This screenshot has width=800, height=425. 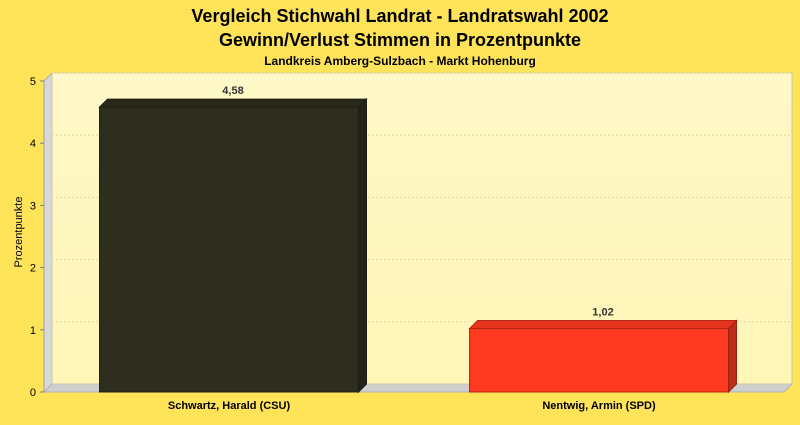 What do you see at coordinates (232, 91) in the screenshot?
I see `bar-value-label: 4,58` at bounding box center [232, 91].